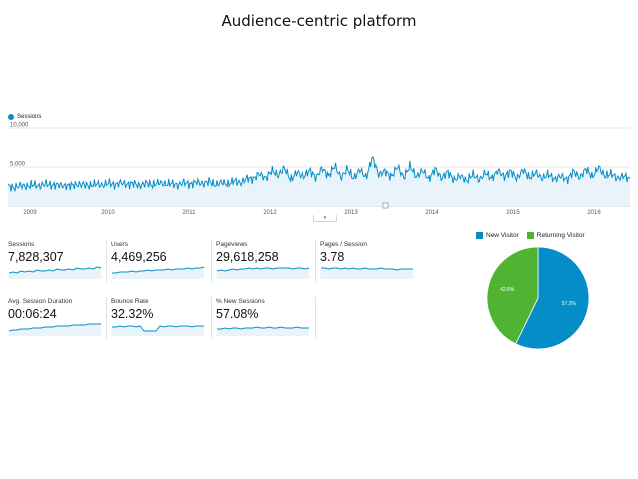  What do you see at coordinates (264, 316) in the screenshot?
I see `metric-tile: % New Sessions 57.08%` at bounding box center [264, 316].